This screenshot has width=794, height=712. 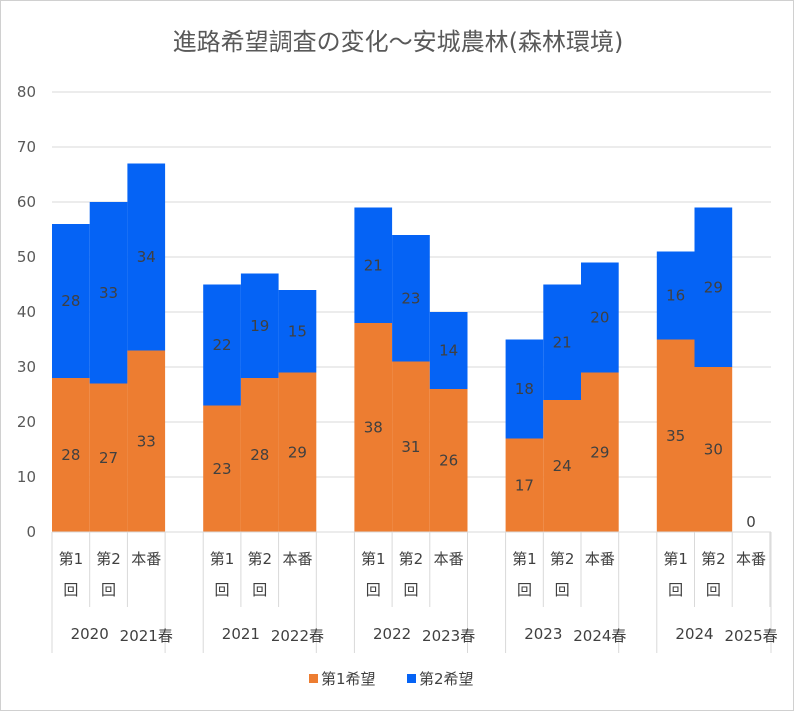 I want to click on legend-label: 第2希望, so click(x=446, y=679).